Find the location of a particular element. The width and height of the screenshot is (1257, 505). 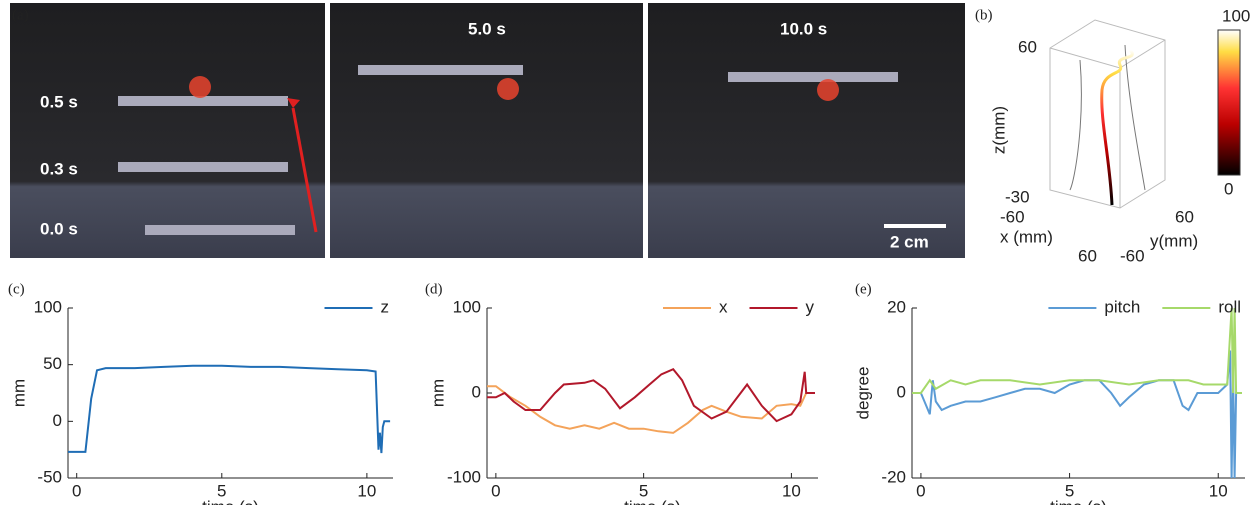

plot-3d is located at coordinates (1145, 114).